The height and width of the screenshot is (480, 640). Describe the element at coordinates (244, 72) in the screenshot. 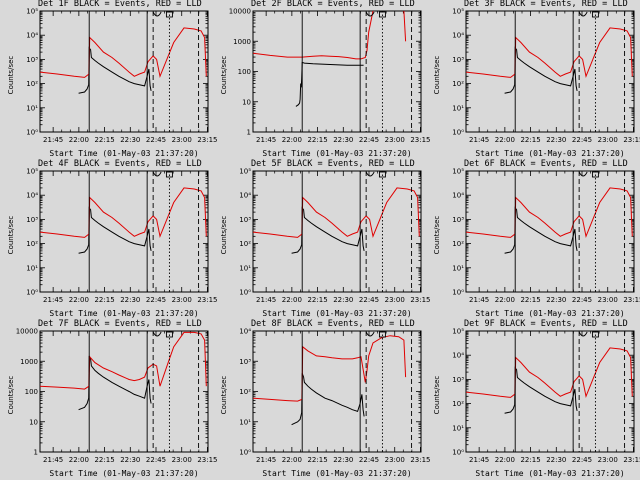

I see `y-tick-label: 100` at that location.